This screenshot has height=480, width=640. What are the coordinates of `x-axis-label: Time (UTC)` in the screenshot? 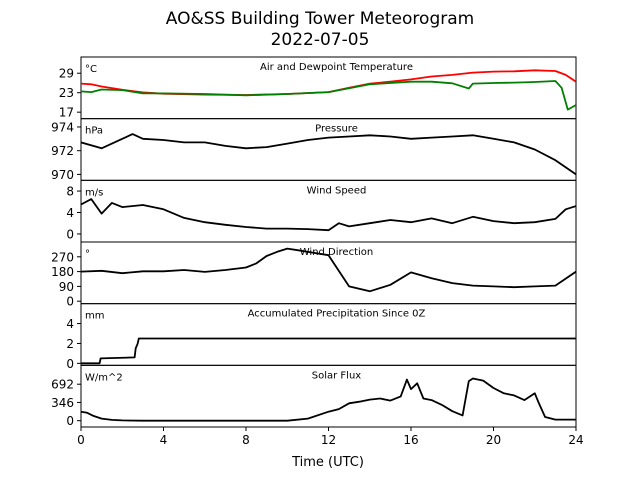 It's located at (327, 462).